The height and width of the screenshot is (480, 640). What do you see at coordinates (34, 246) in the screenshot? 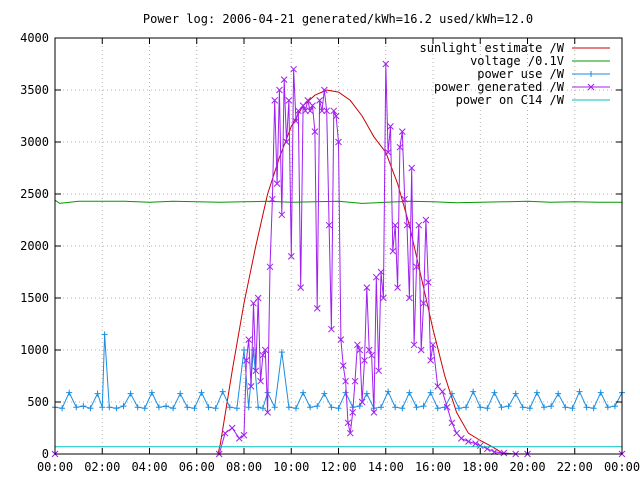
I see `y-tick-label: 2000` at bounding box center [34, 246].